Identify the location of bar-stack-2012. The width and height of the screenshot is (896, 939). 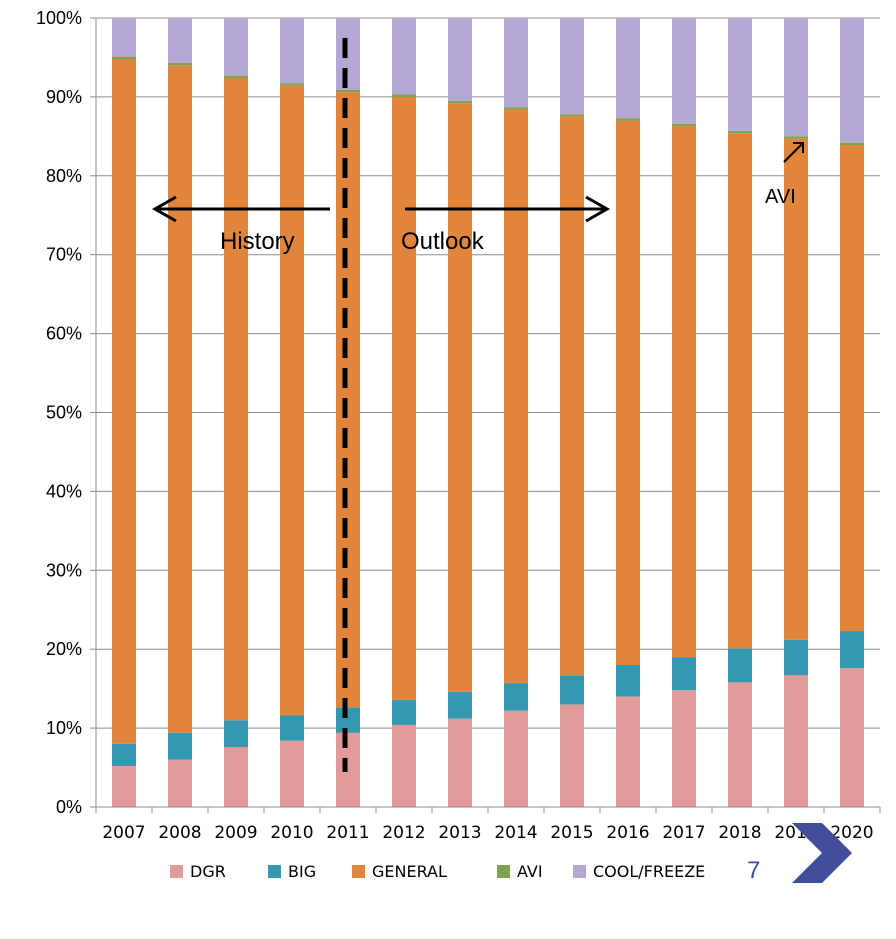
(404, 412).